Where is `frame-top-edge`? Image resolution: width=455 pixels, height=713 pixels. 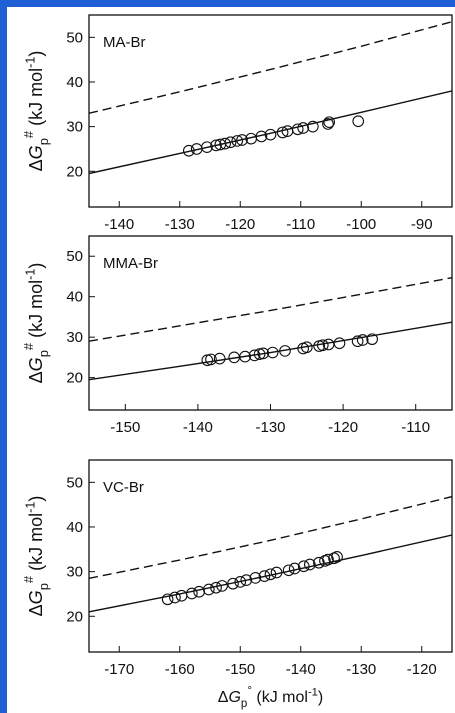
frame-top-edge is located at coordinates (227, 3).